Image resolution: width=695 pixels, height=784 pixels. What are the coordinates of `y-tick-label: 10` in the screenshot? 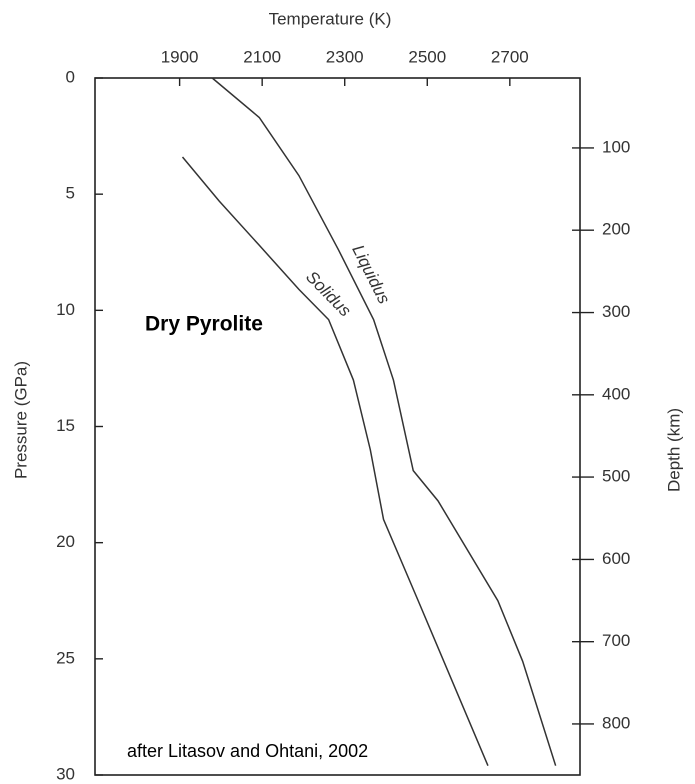 It's located at (65, 309).